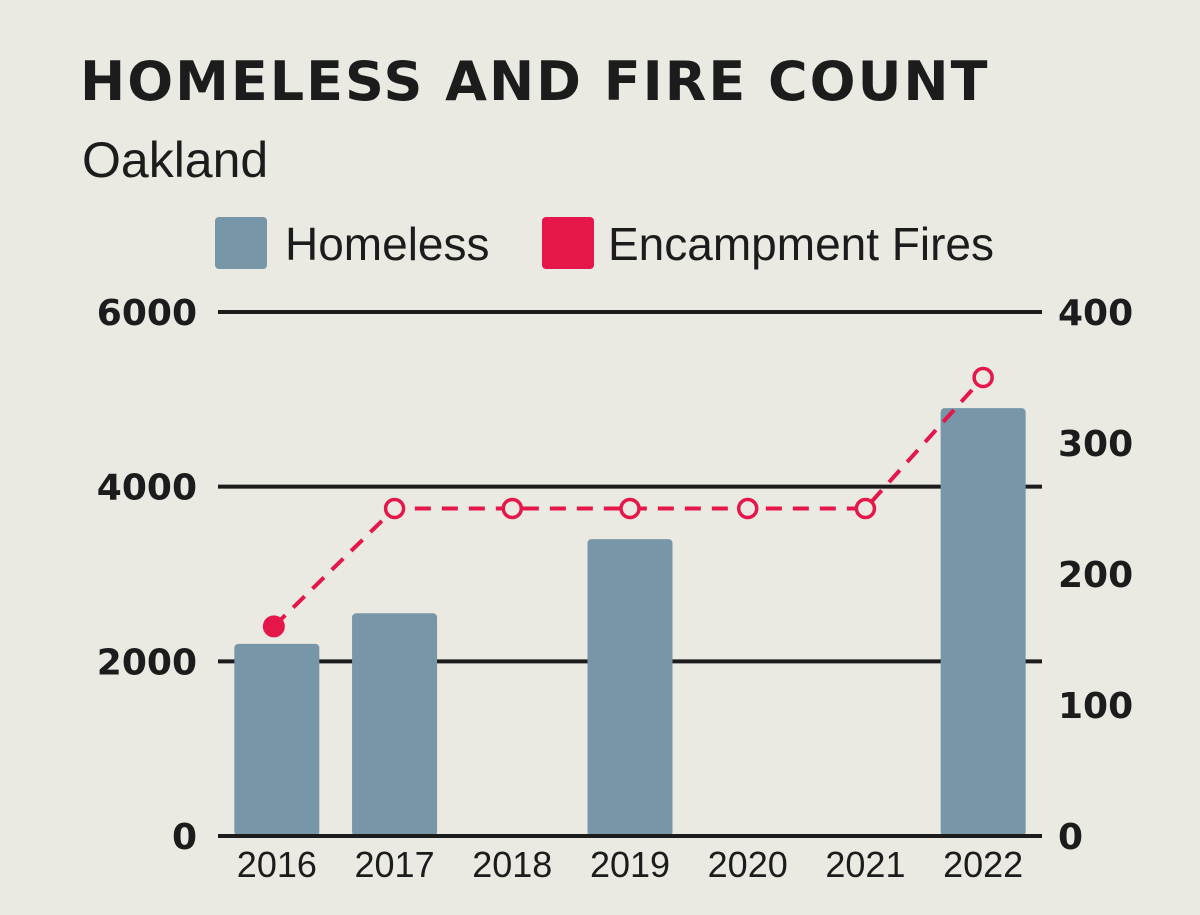  I want to click on x-axis: 2016 2017 2018 2019 2020 2021 2022, so click(630, 864).